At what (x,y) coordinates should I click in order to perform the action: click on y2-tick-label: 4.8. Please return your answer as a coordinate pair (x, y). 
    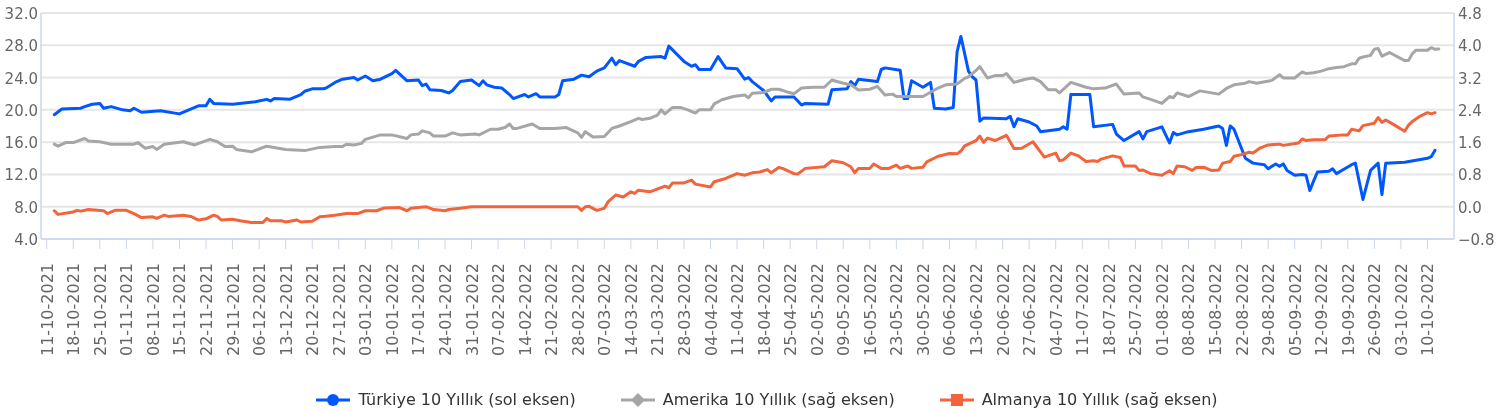
    Looking at the image, I should click on (1470, 14).